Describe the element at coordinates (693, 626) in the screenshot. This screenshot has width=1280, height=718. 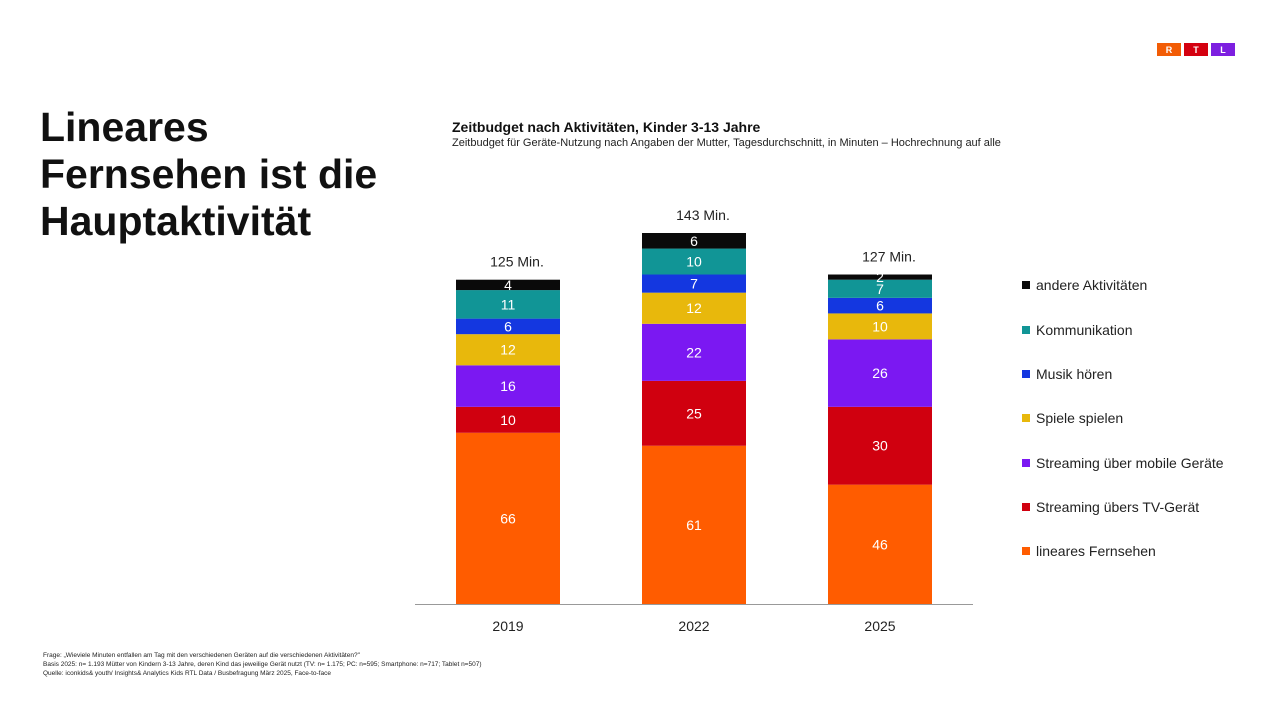
I see `x-tick-label: 2022` at that location.